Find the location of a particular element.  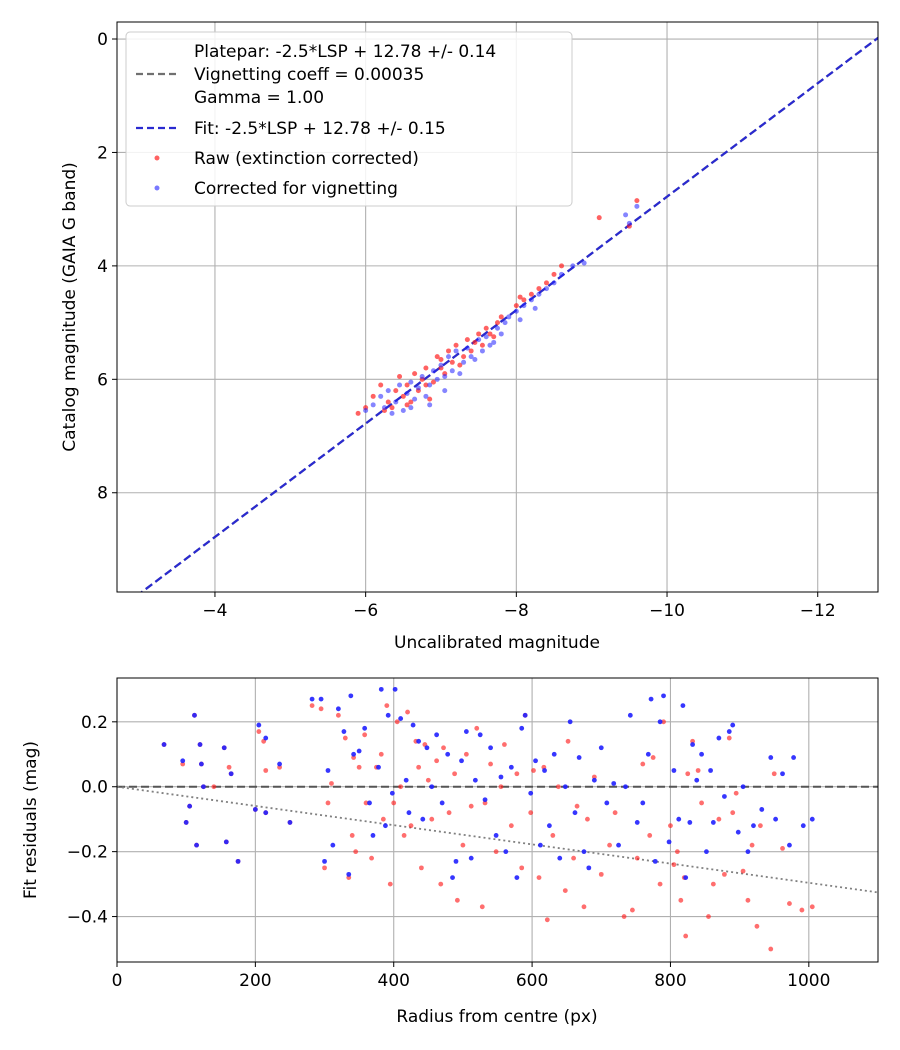

top-corrected-series is located at coordinates (501, 309).